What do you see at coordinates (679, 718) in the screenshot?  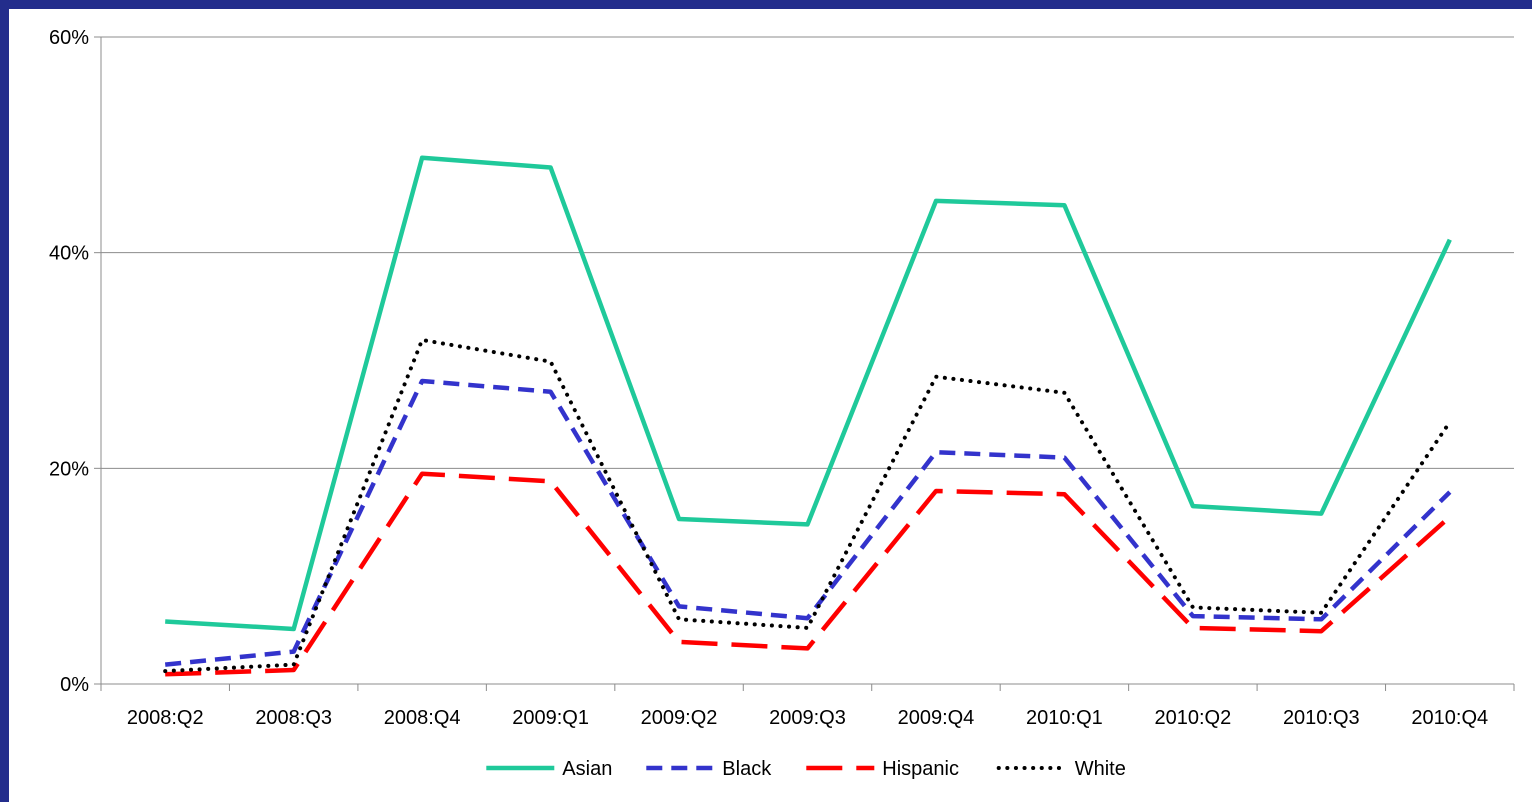 I see `x-tick-label: 2009:Q2` at bounding box center [679, 718].